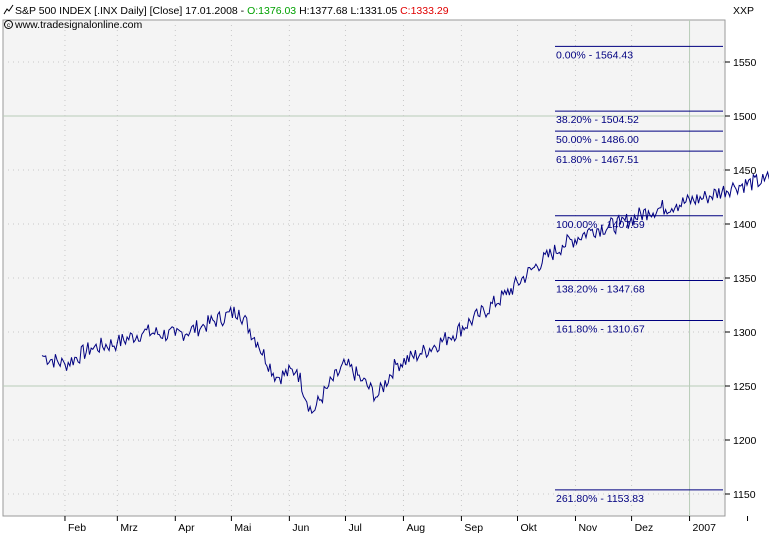 The image size is (769, 541). Describe the element at coordinates (77, 528) in the screenshot. I see `x-tick-label: Feb` at that location.